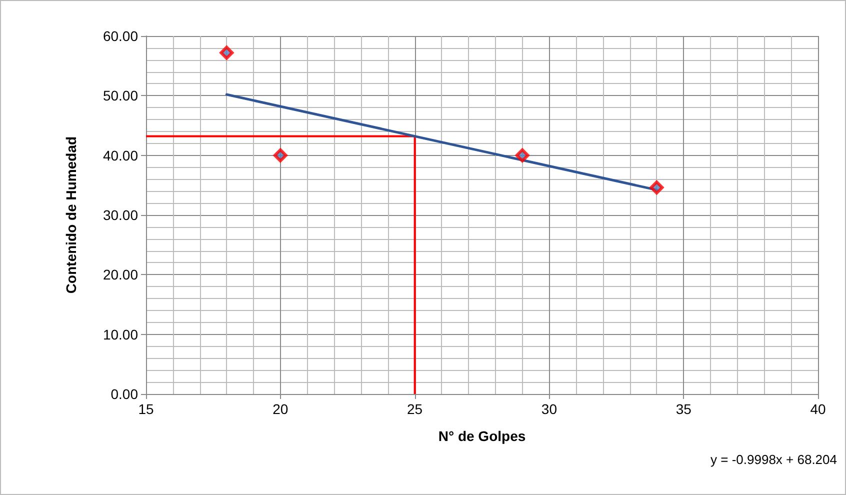 The width and height of the screenshot is (846, 495). I want to click on y-tick-label: 60.00, so click(120, 36).